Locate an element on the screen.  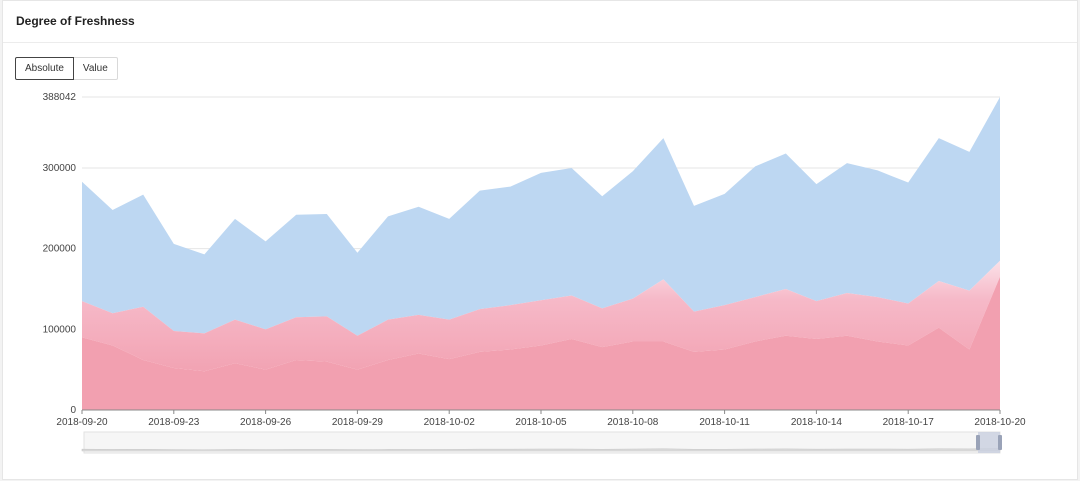
mode-toggle: Absolute Value is located at coordinates (66, 68).